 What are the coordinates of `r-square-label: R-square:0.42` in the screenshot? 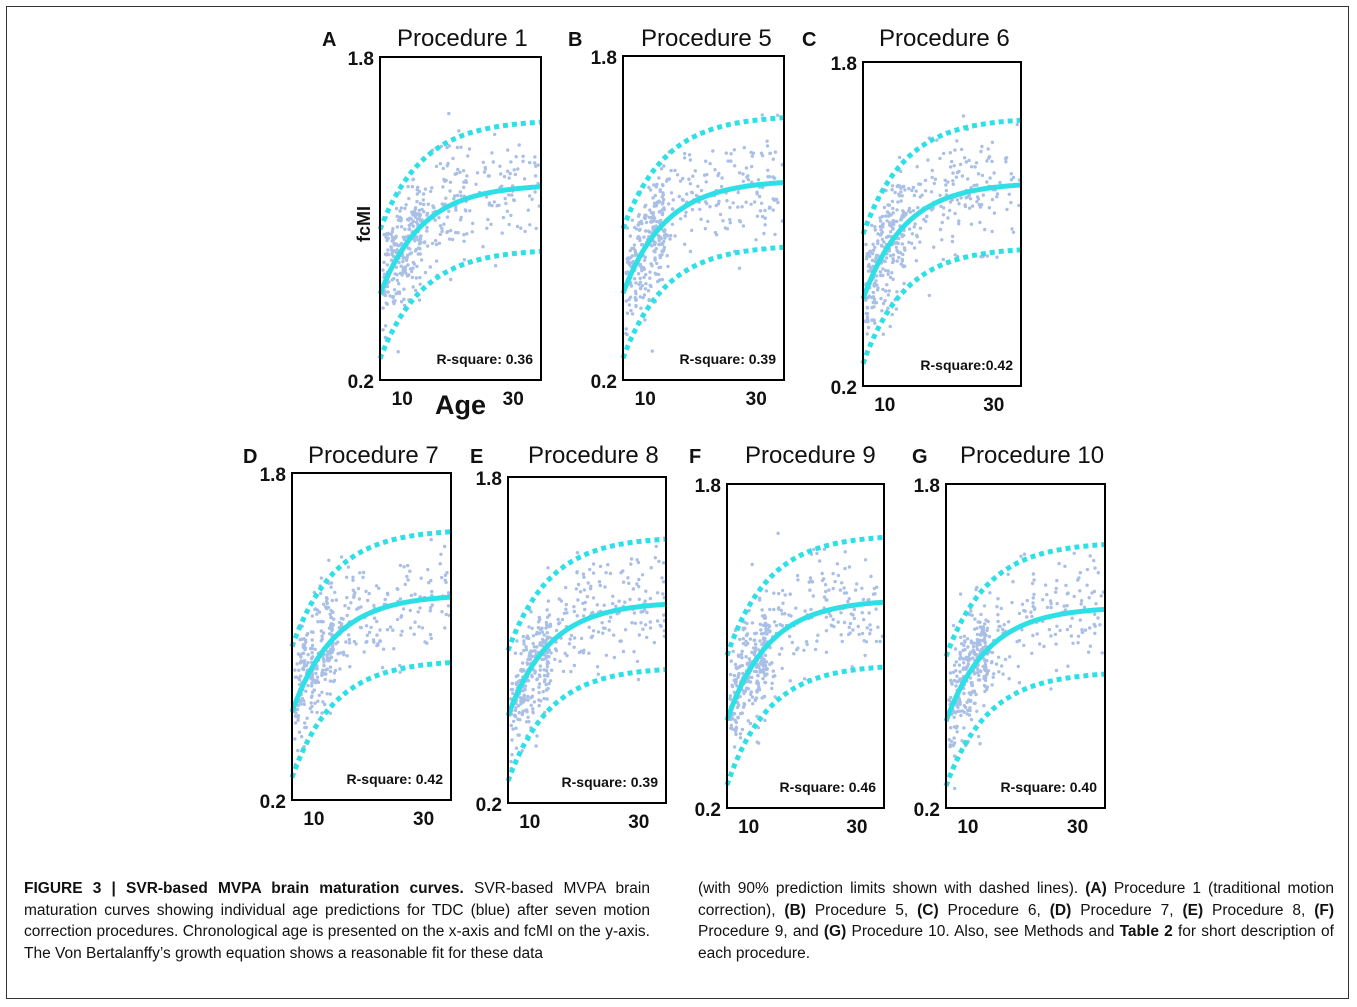 It's located at (966, 365).